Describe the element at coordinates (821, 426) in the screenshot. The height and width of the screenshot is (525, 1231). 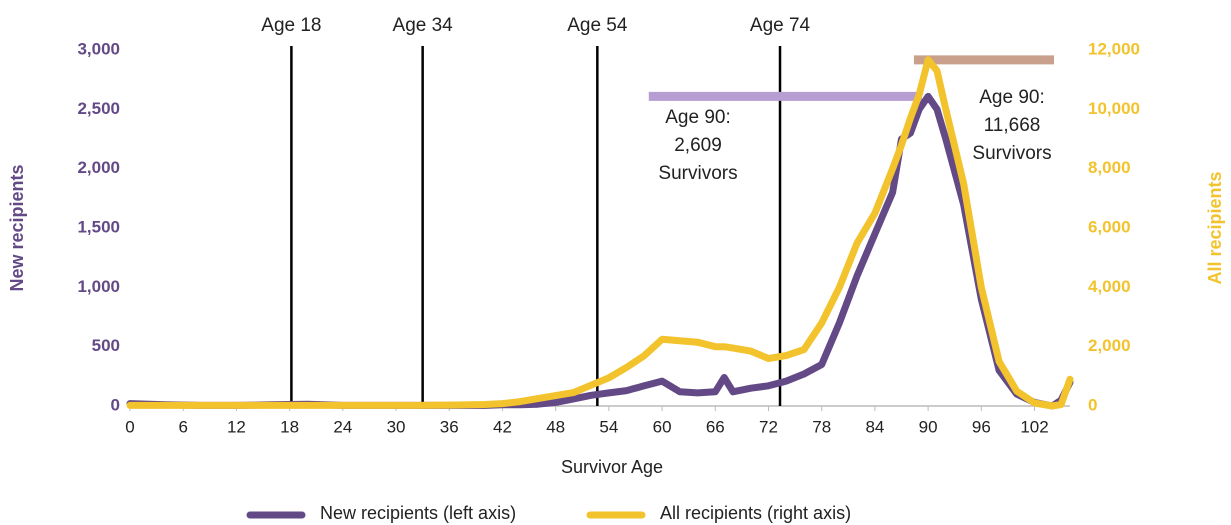
I see `x-tick-label: 78` at that location.